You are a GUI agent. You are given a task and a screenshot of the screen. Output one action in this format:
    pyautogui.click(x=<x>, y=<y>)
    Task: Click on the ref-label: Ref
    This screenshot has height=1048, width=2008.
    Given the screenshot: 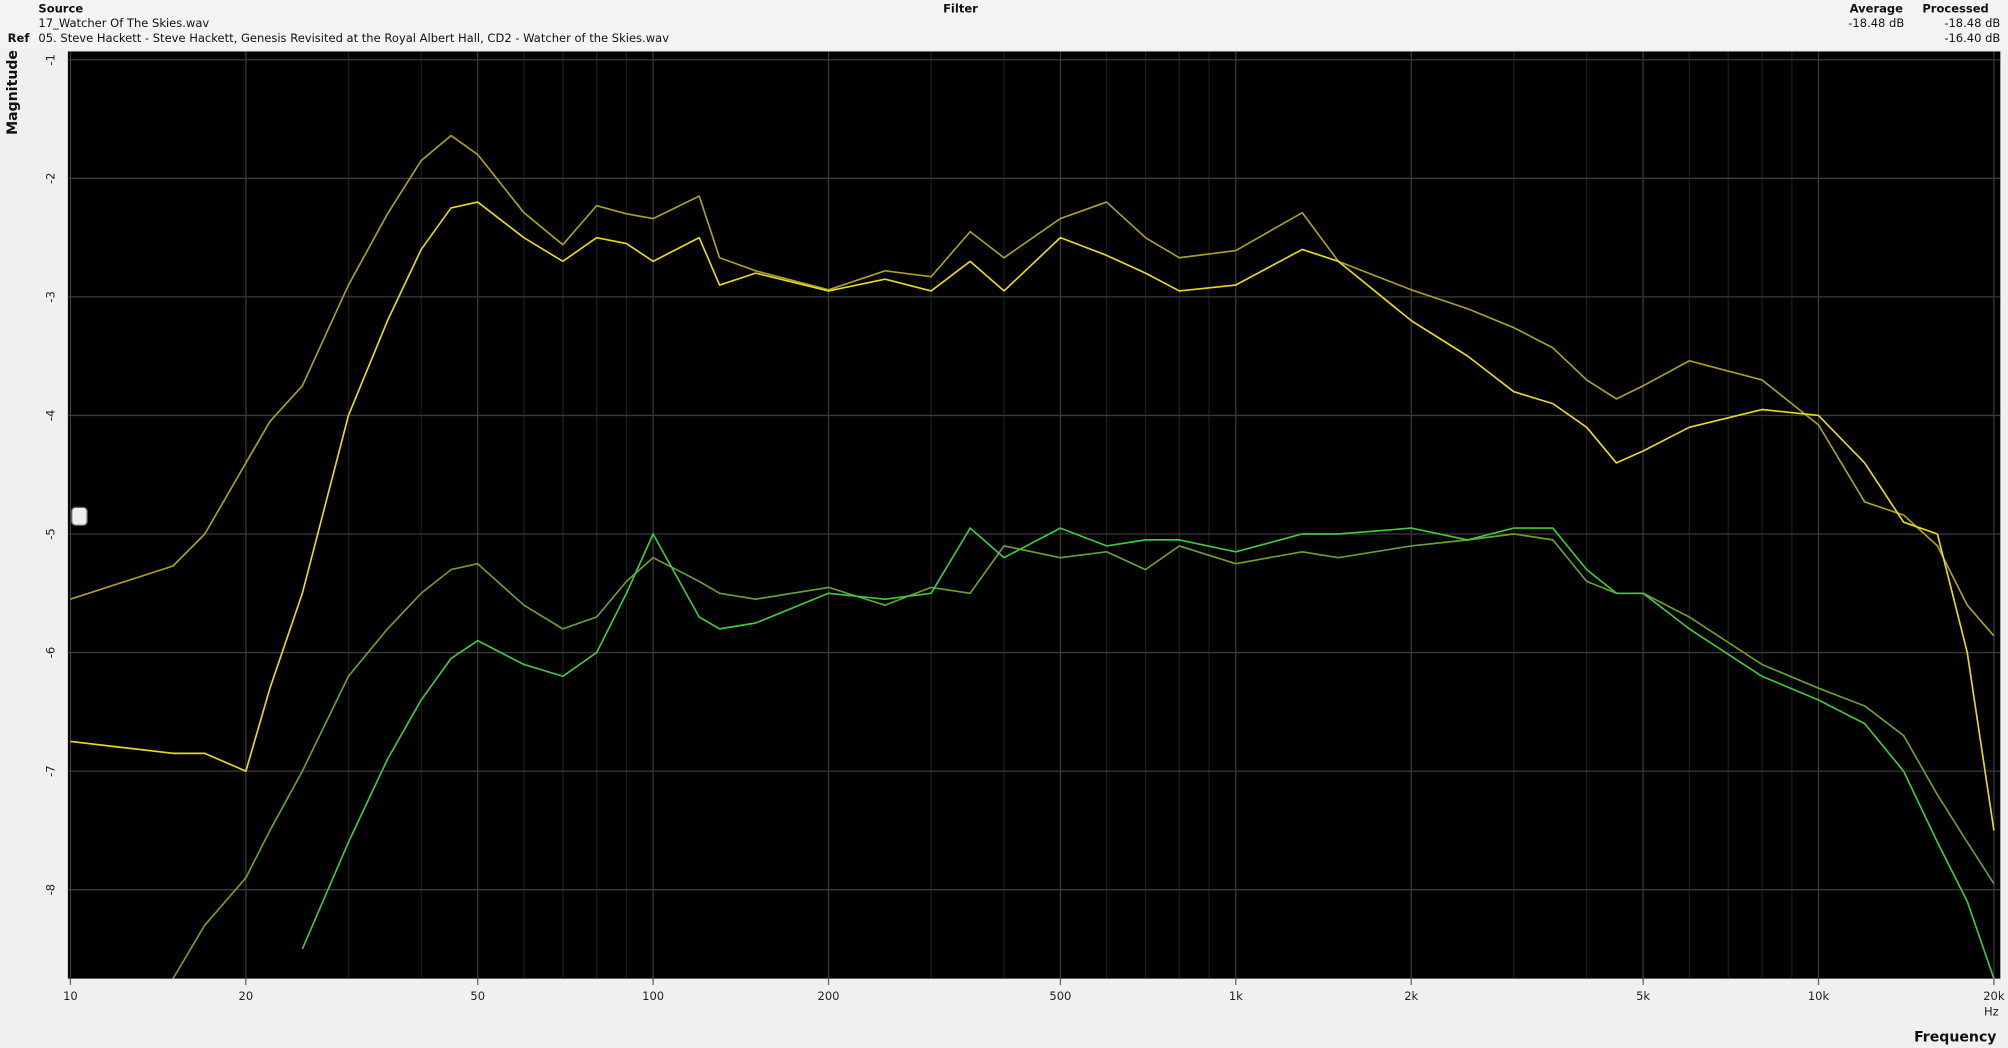 What is the action you would take?
    pyautogui.click(x=19, y=38)
    